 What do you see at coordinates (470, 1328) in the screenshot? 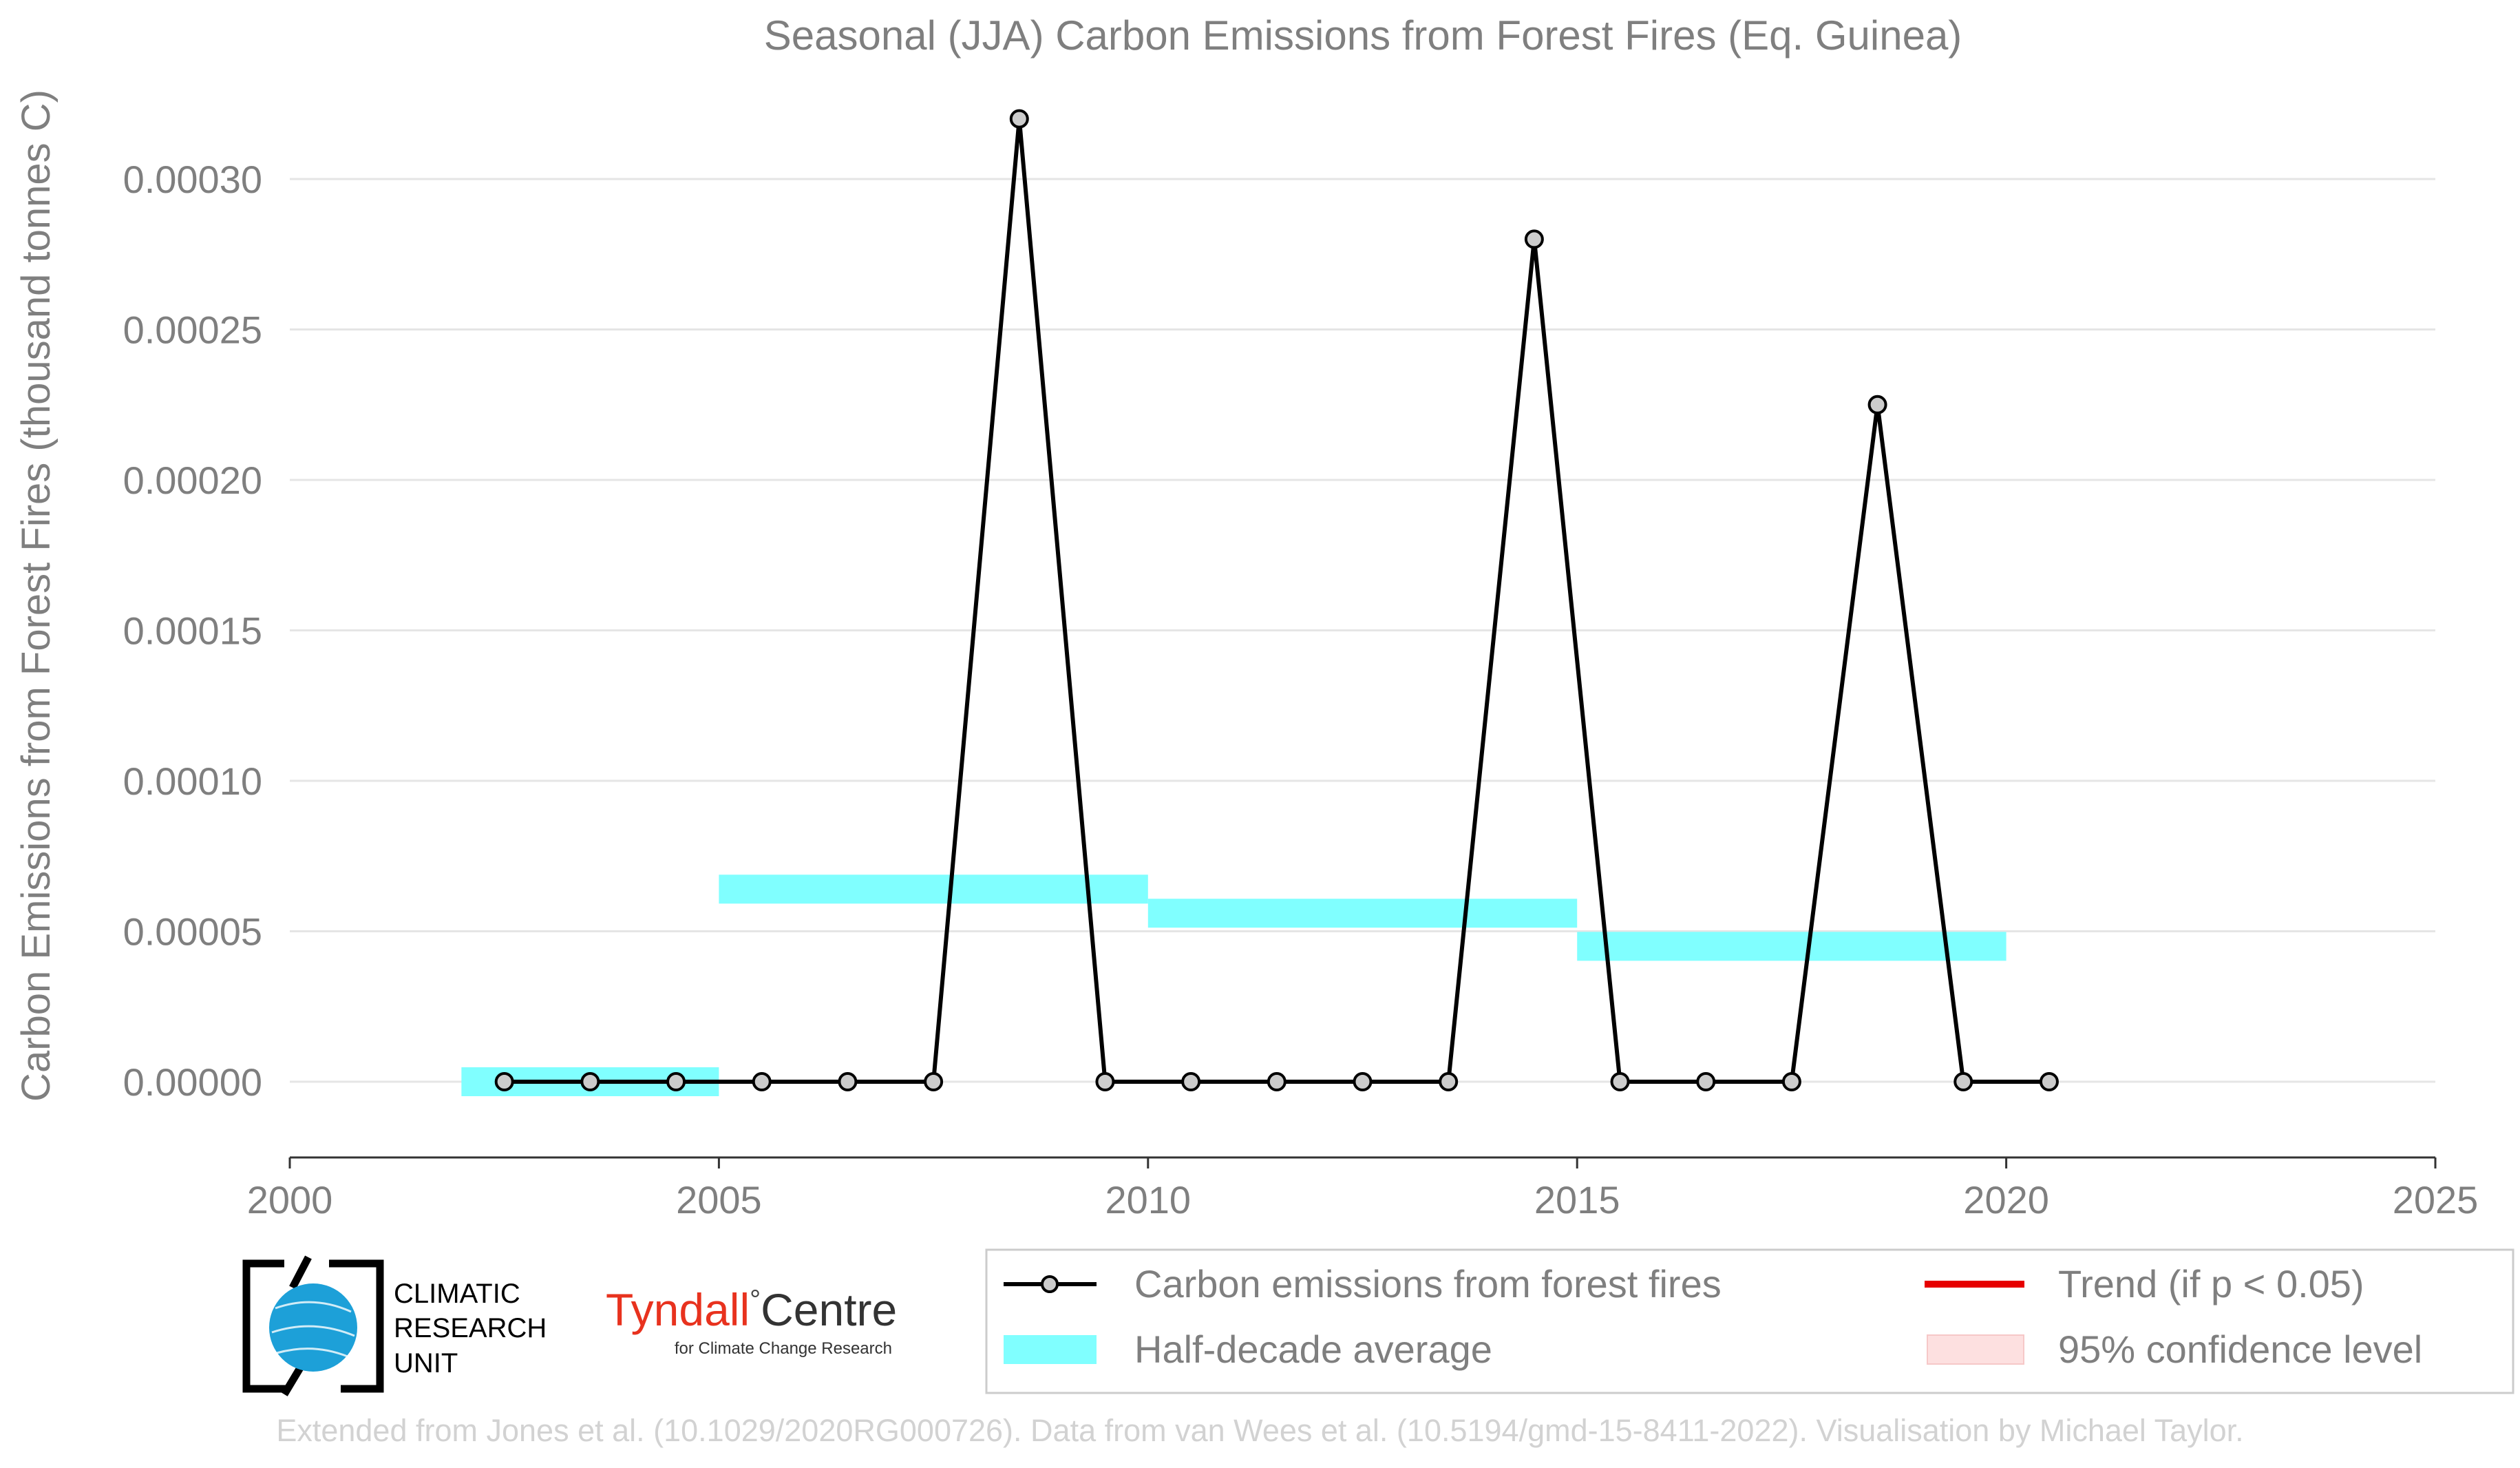
I see `cru-logo-line-2: RESEARCH` at bounding box center [470, 1328].